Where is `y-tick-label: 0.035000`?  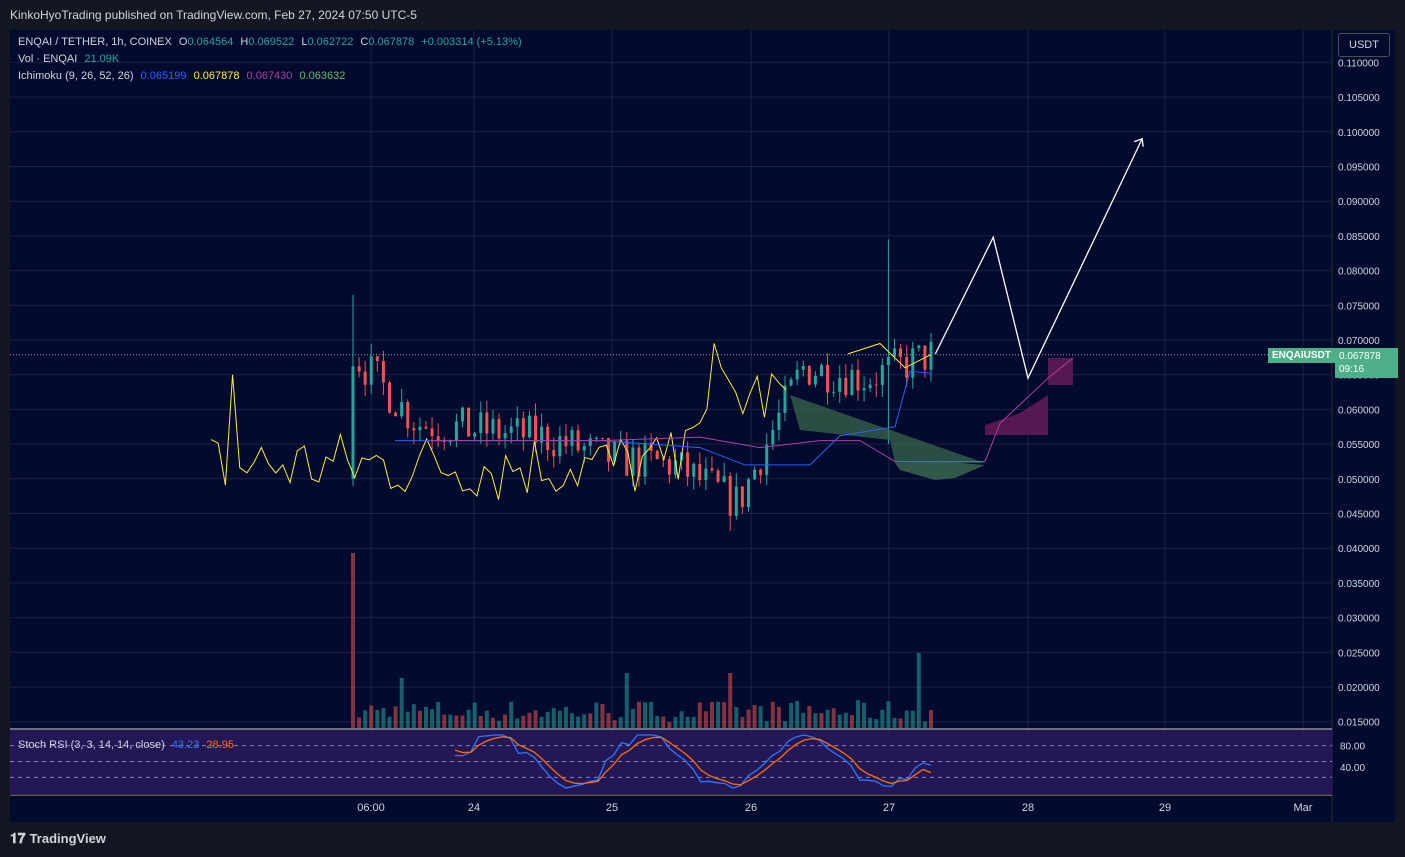
y-tick-label: 0.035000 is located at coordinates (1359, 584).